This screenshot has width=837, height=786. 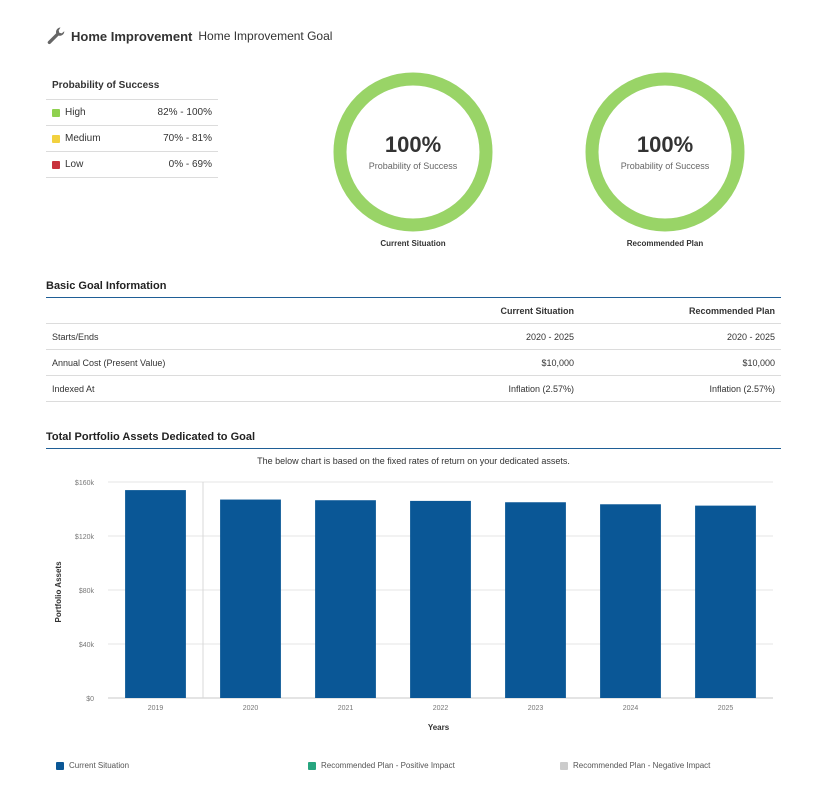 I want to click on legend-label: Recommended Plan - Negative Impact, so click(x=642, y=765).